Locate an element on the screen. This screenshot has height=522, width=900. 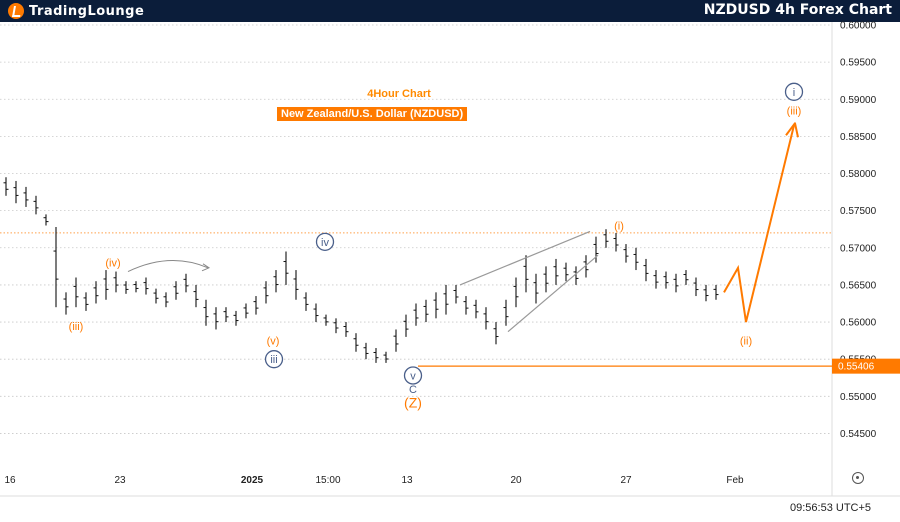
price-tick-label: 0.59000 is located at coordinates (858, 100).